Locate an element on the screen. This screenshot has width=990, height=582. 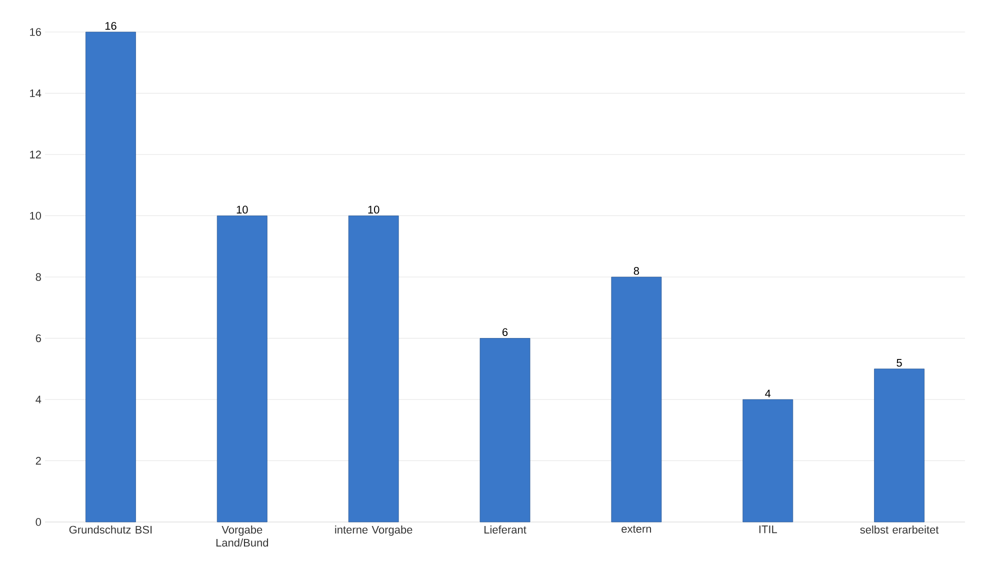
x-tick-label: ITIL is located at coordinates (768, 530).